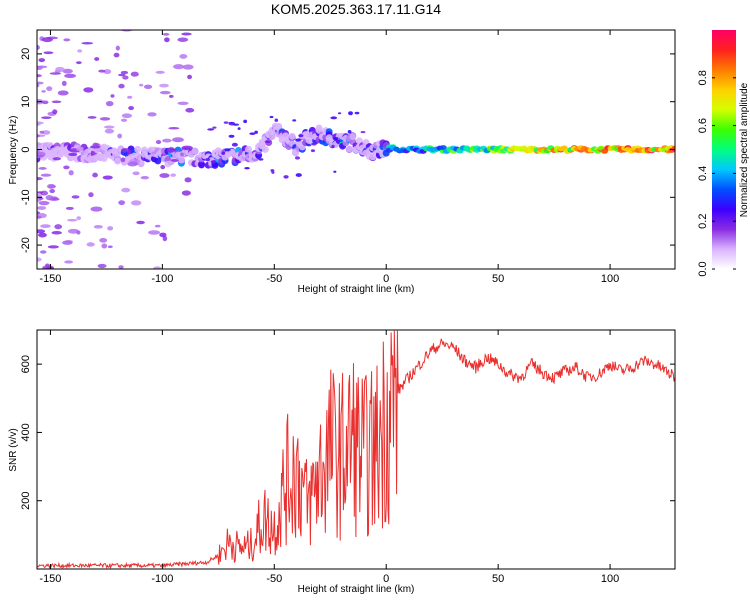  I want to click on y-tick-label: 600, so click(26, 364).